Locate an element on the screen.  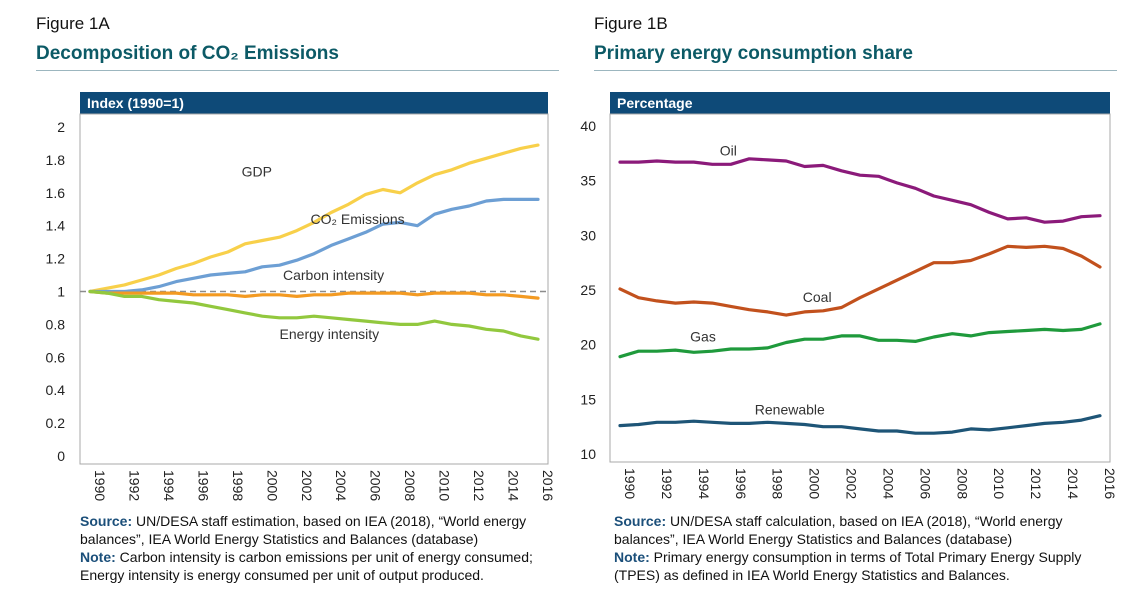
figure-1a-title-rule is located at coordinates (297, 70).